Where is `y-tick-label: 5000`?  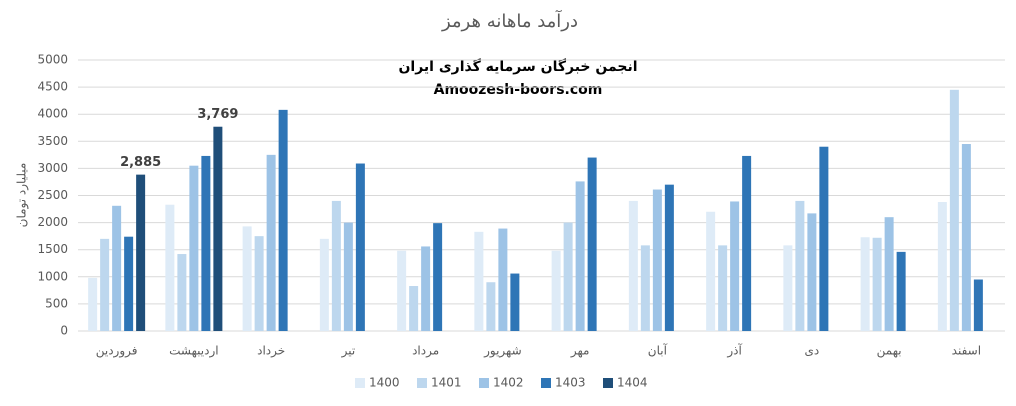 y-tick-label: 5000 is located at coordinates (52, 60).